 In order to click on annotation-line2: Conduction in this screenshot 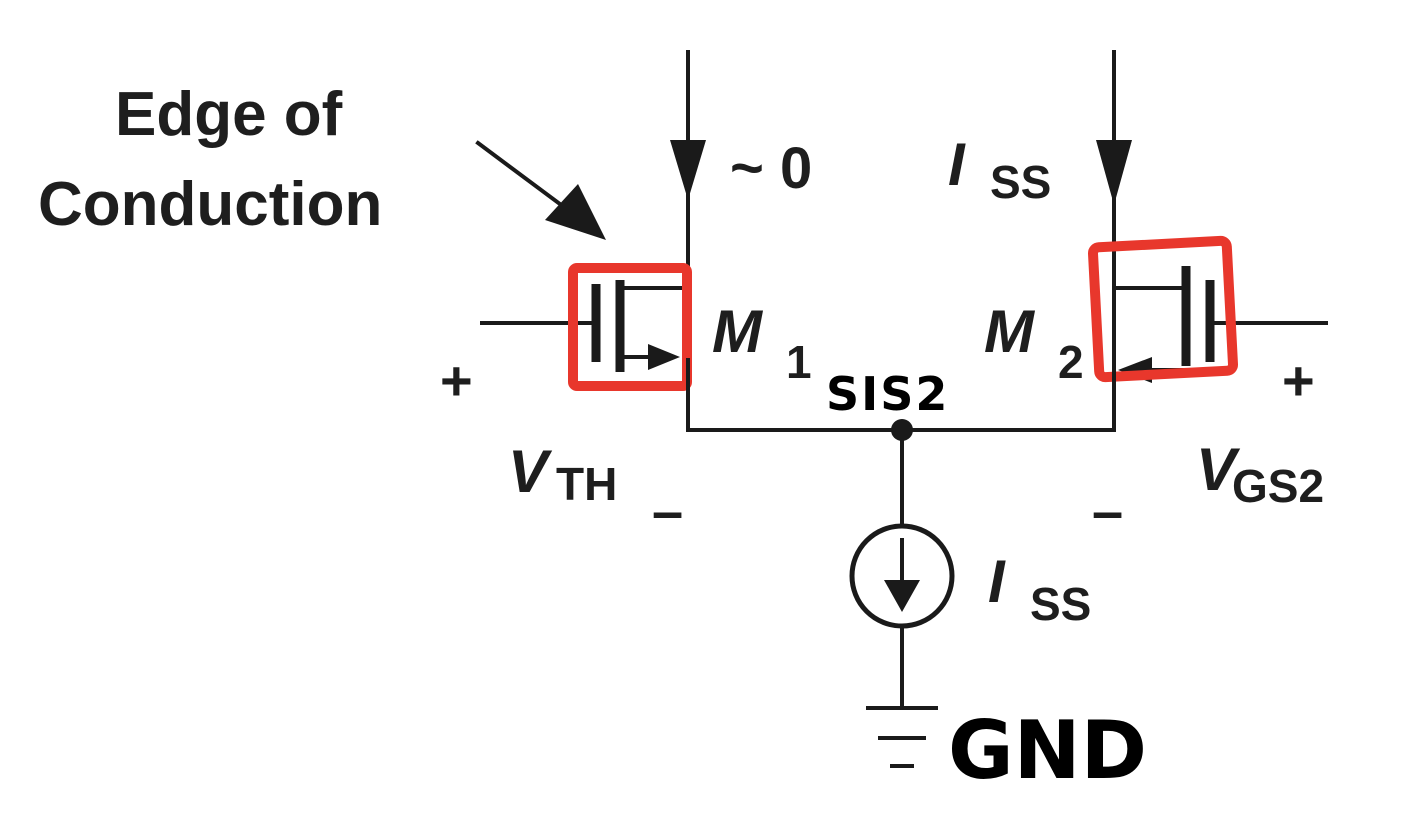, I will do `click(210, 204)`.